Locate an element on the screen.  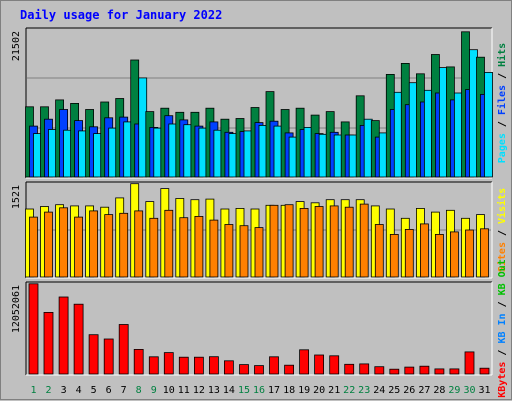
x-tick-day-11: 11 is located at coordinates (184, 390).